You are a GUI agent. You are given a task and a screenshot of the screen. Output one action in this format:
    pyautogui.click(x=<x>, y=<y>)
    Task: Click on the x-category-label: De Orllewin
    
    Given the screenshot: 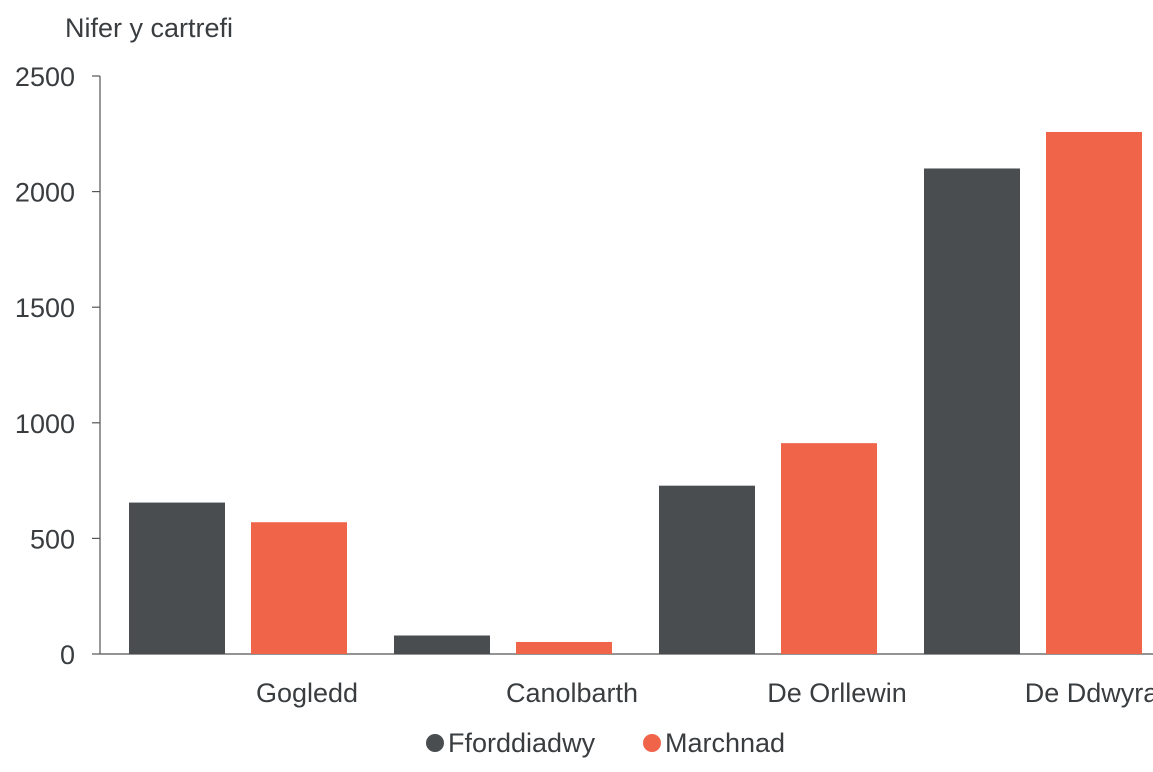 What is the action you would take?
    pyautogui.click(x=837, y=693)
    